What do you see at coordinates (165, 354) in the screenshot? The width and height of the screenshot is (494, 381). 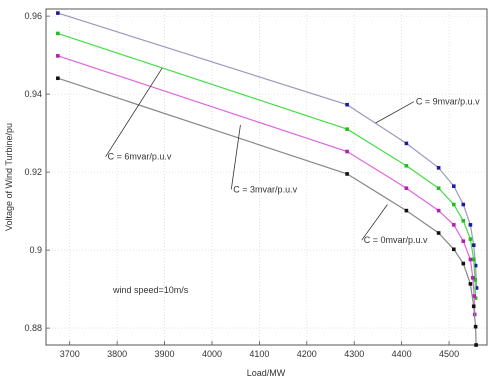 I see `x-tick-label: 3900` at bounding box center [165, 354].